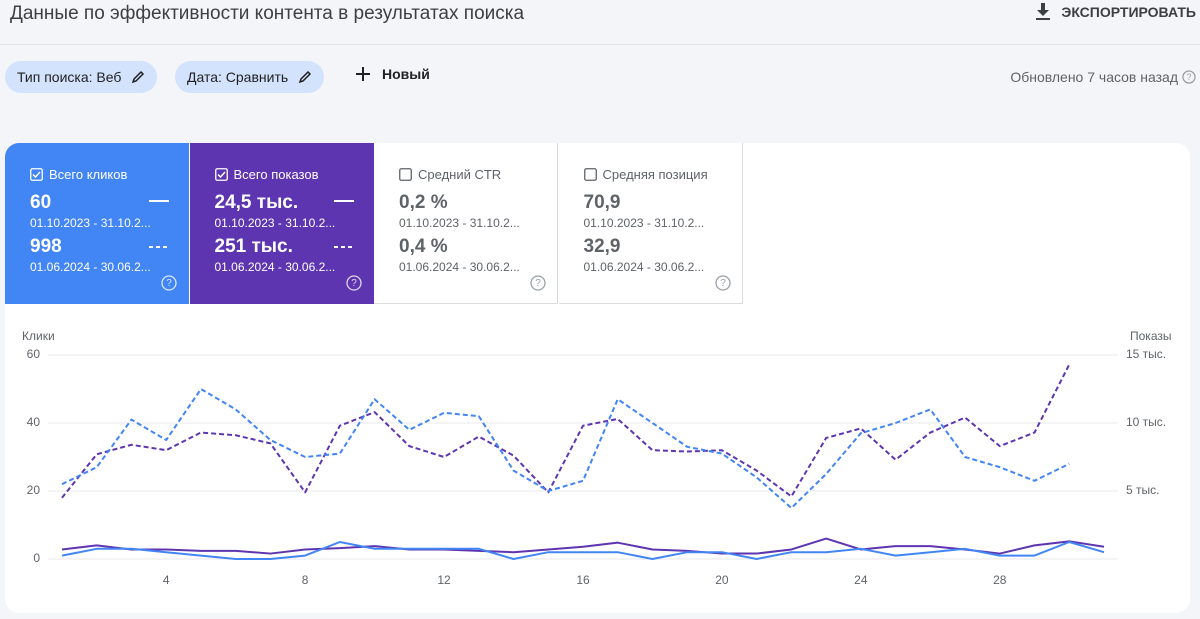 This screenshot has width=1200, height=619. I want to click on metric-label: Средняя позиция, so click(655, 174).